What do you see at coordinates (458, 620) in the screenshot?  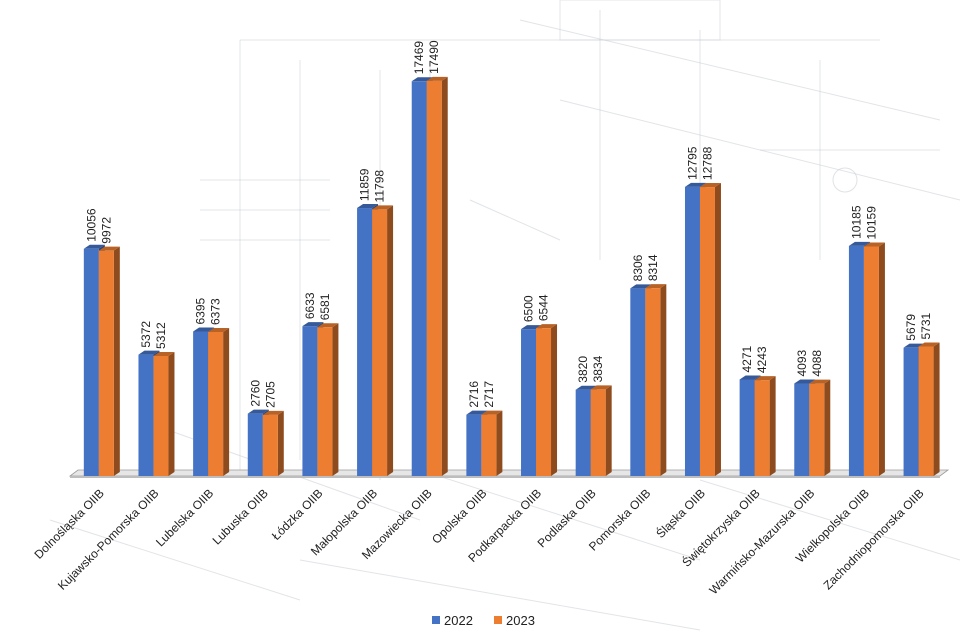 I see `legend-label-2022: 2022` at bounding box center [458, 620].